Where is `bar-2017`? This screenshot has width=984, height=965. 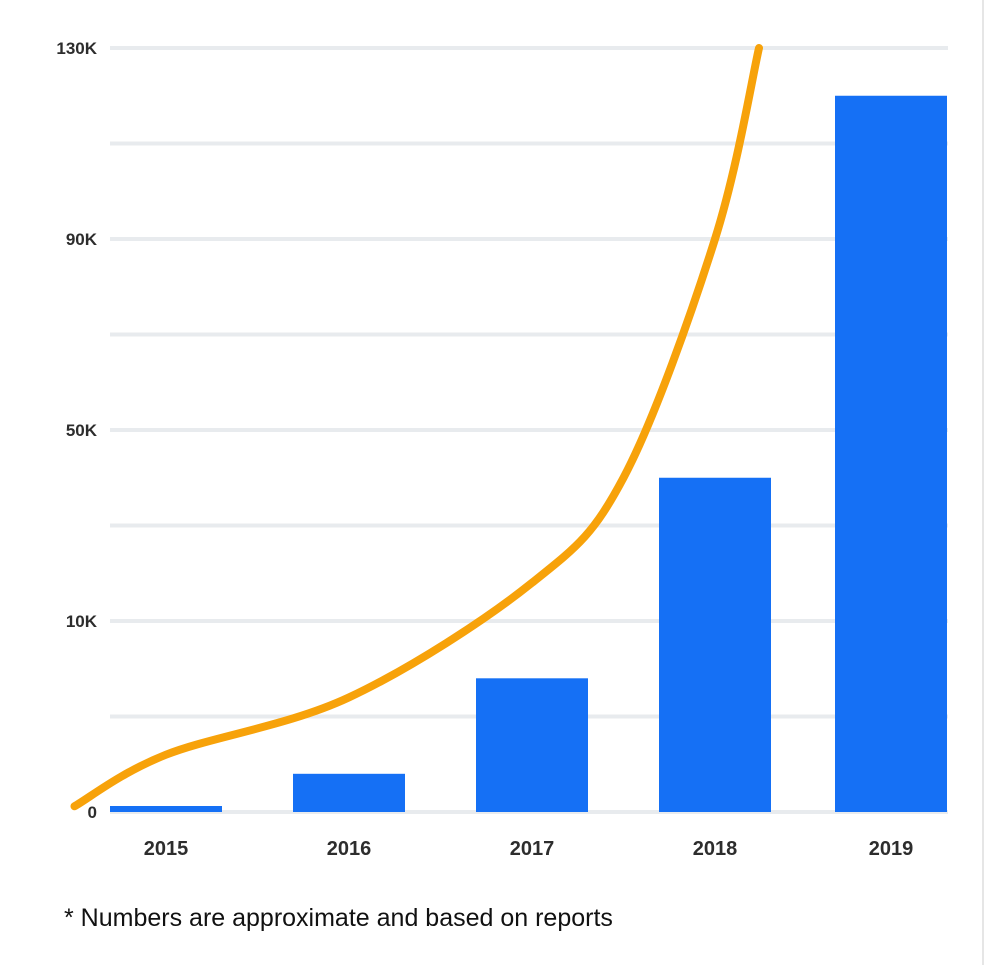 bar-2017 is located at coordinates (532, 745).